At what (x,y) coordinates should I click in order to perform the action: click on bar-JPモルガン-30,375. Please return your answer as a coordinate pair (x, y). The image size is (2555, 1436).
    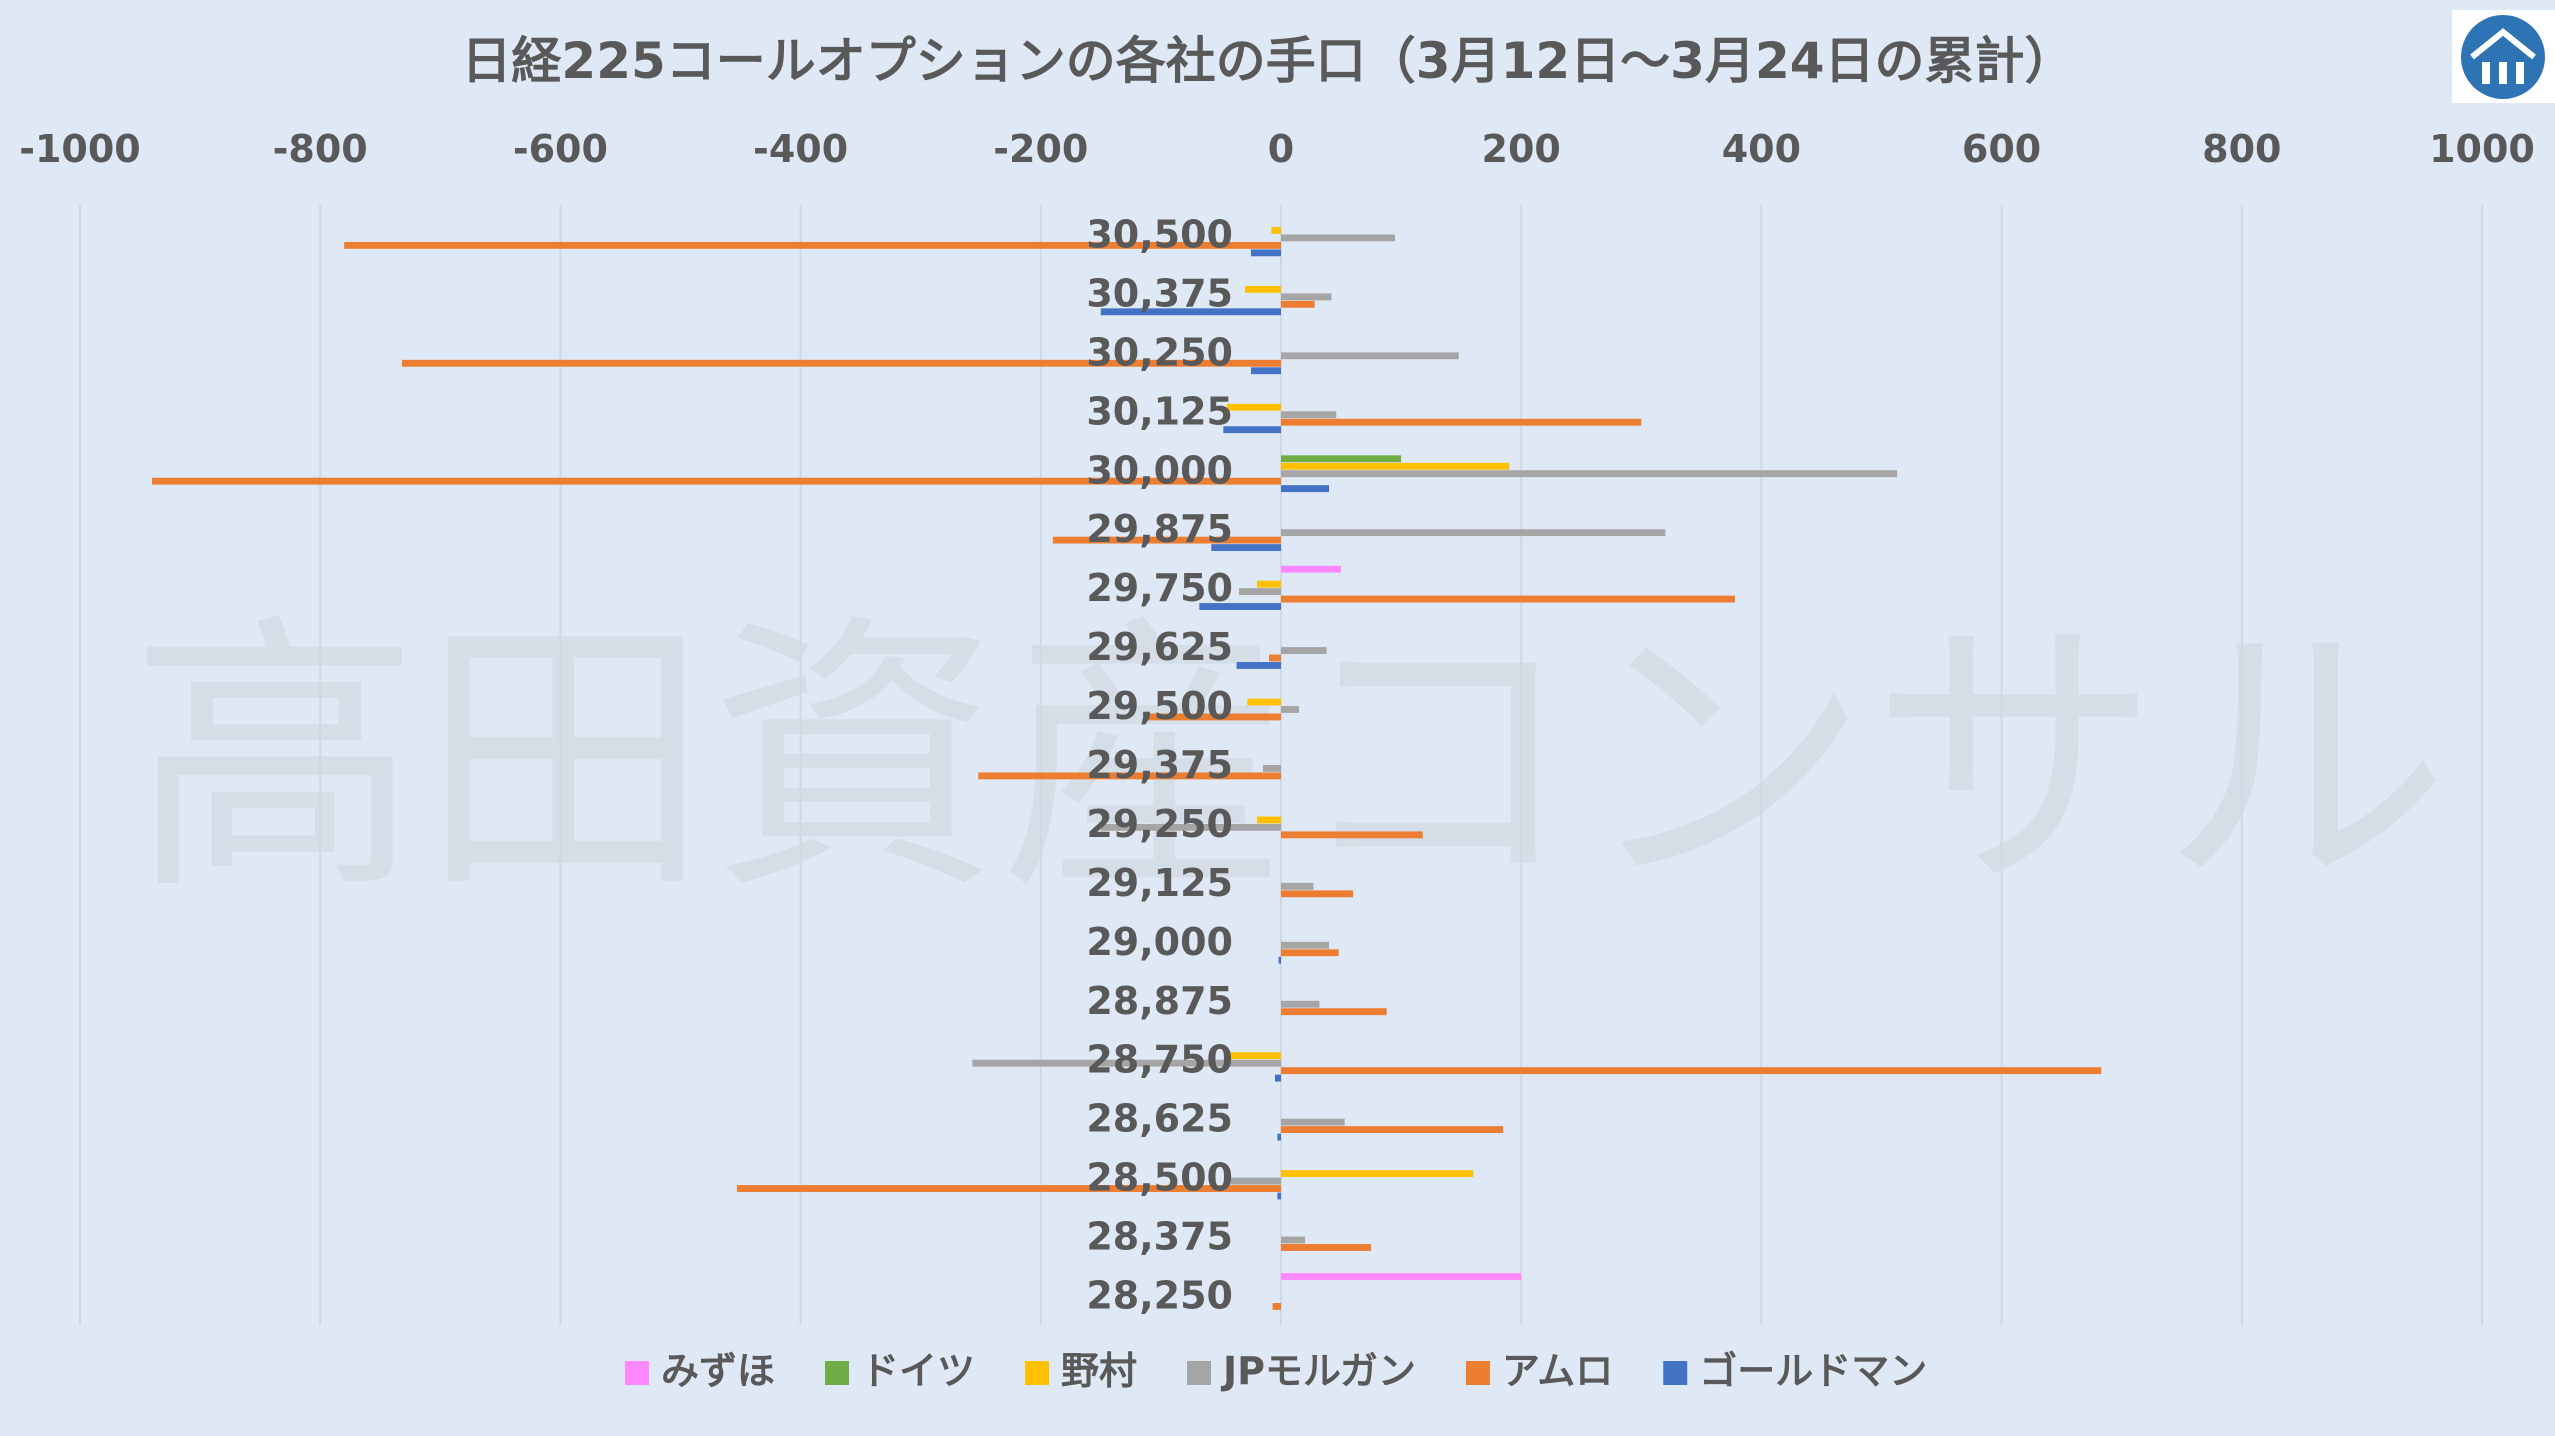
    Looking at the image, I should click on (1306, 297).